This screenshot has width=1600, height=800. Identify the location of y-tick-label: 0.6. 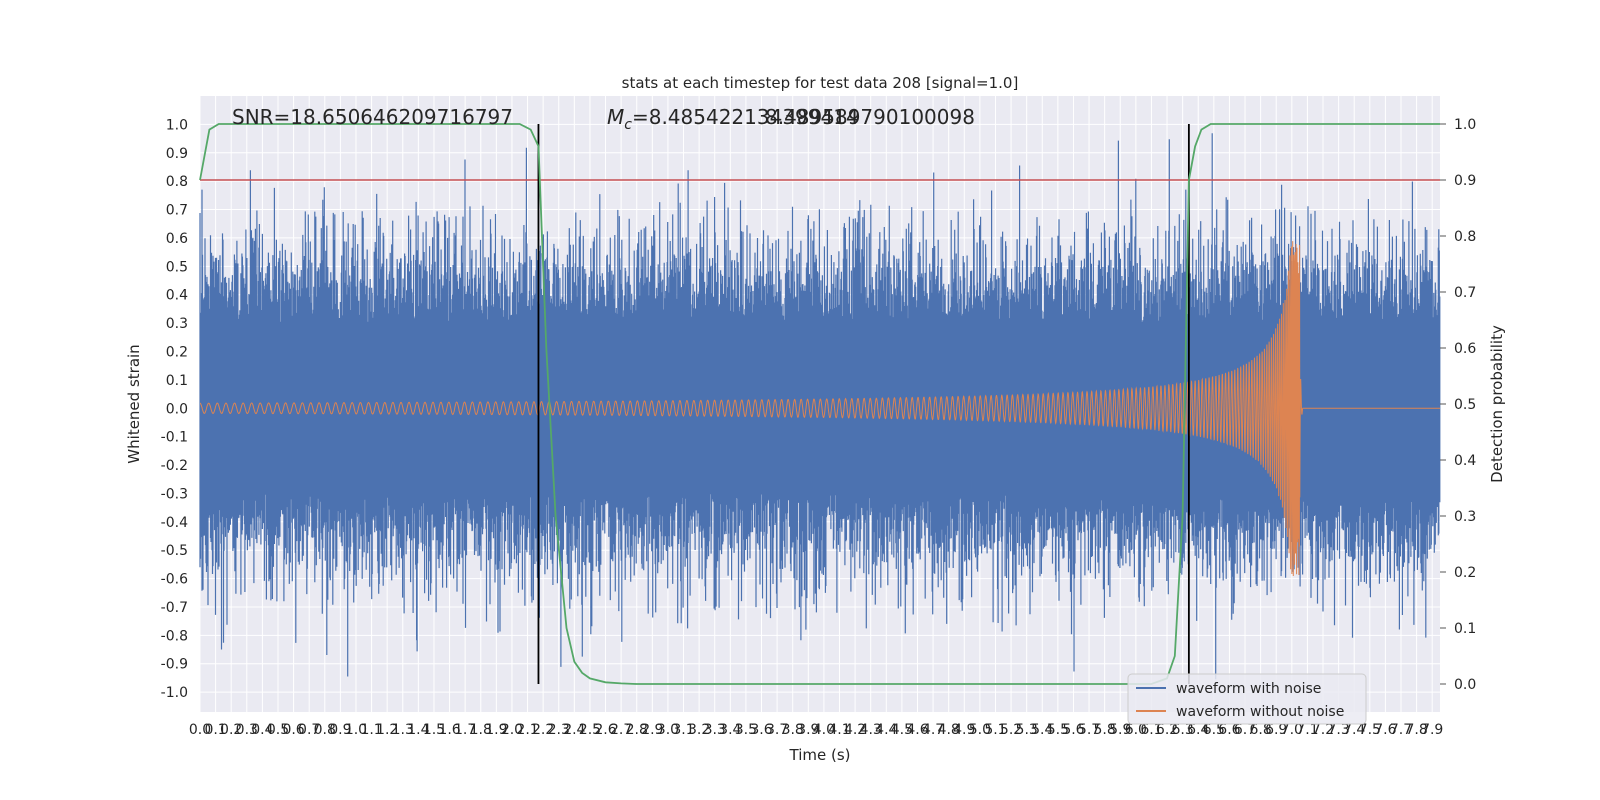
(177, 239).